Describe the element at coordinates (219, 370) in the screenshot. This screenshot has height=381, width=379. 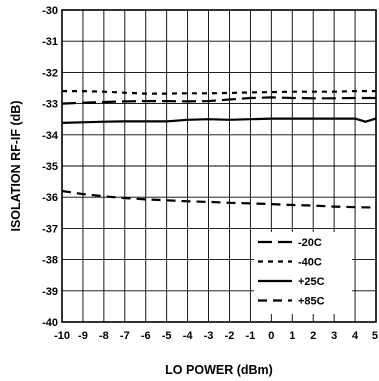
I see `x-axis-label: LO POWER (dBm)` at that location.